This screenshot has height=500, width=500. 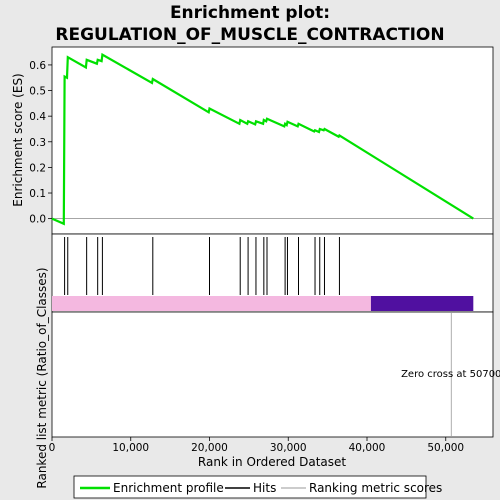 I want to click on es-y-tick-label: 0.5, so click(x=37, y=92).